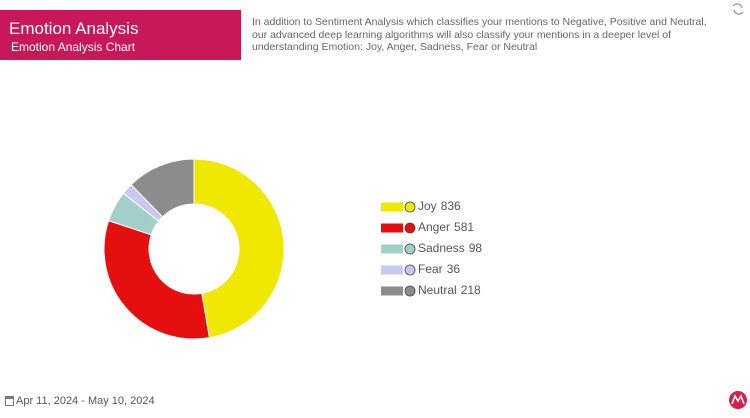 This screenshot has height=418, width=750. I want to click on calendar-icon, so click(9, 401).